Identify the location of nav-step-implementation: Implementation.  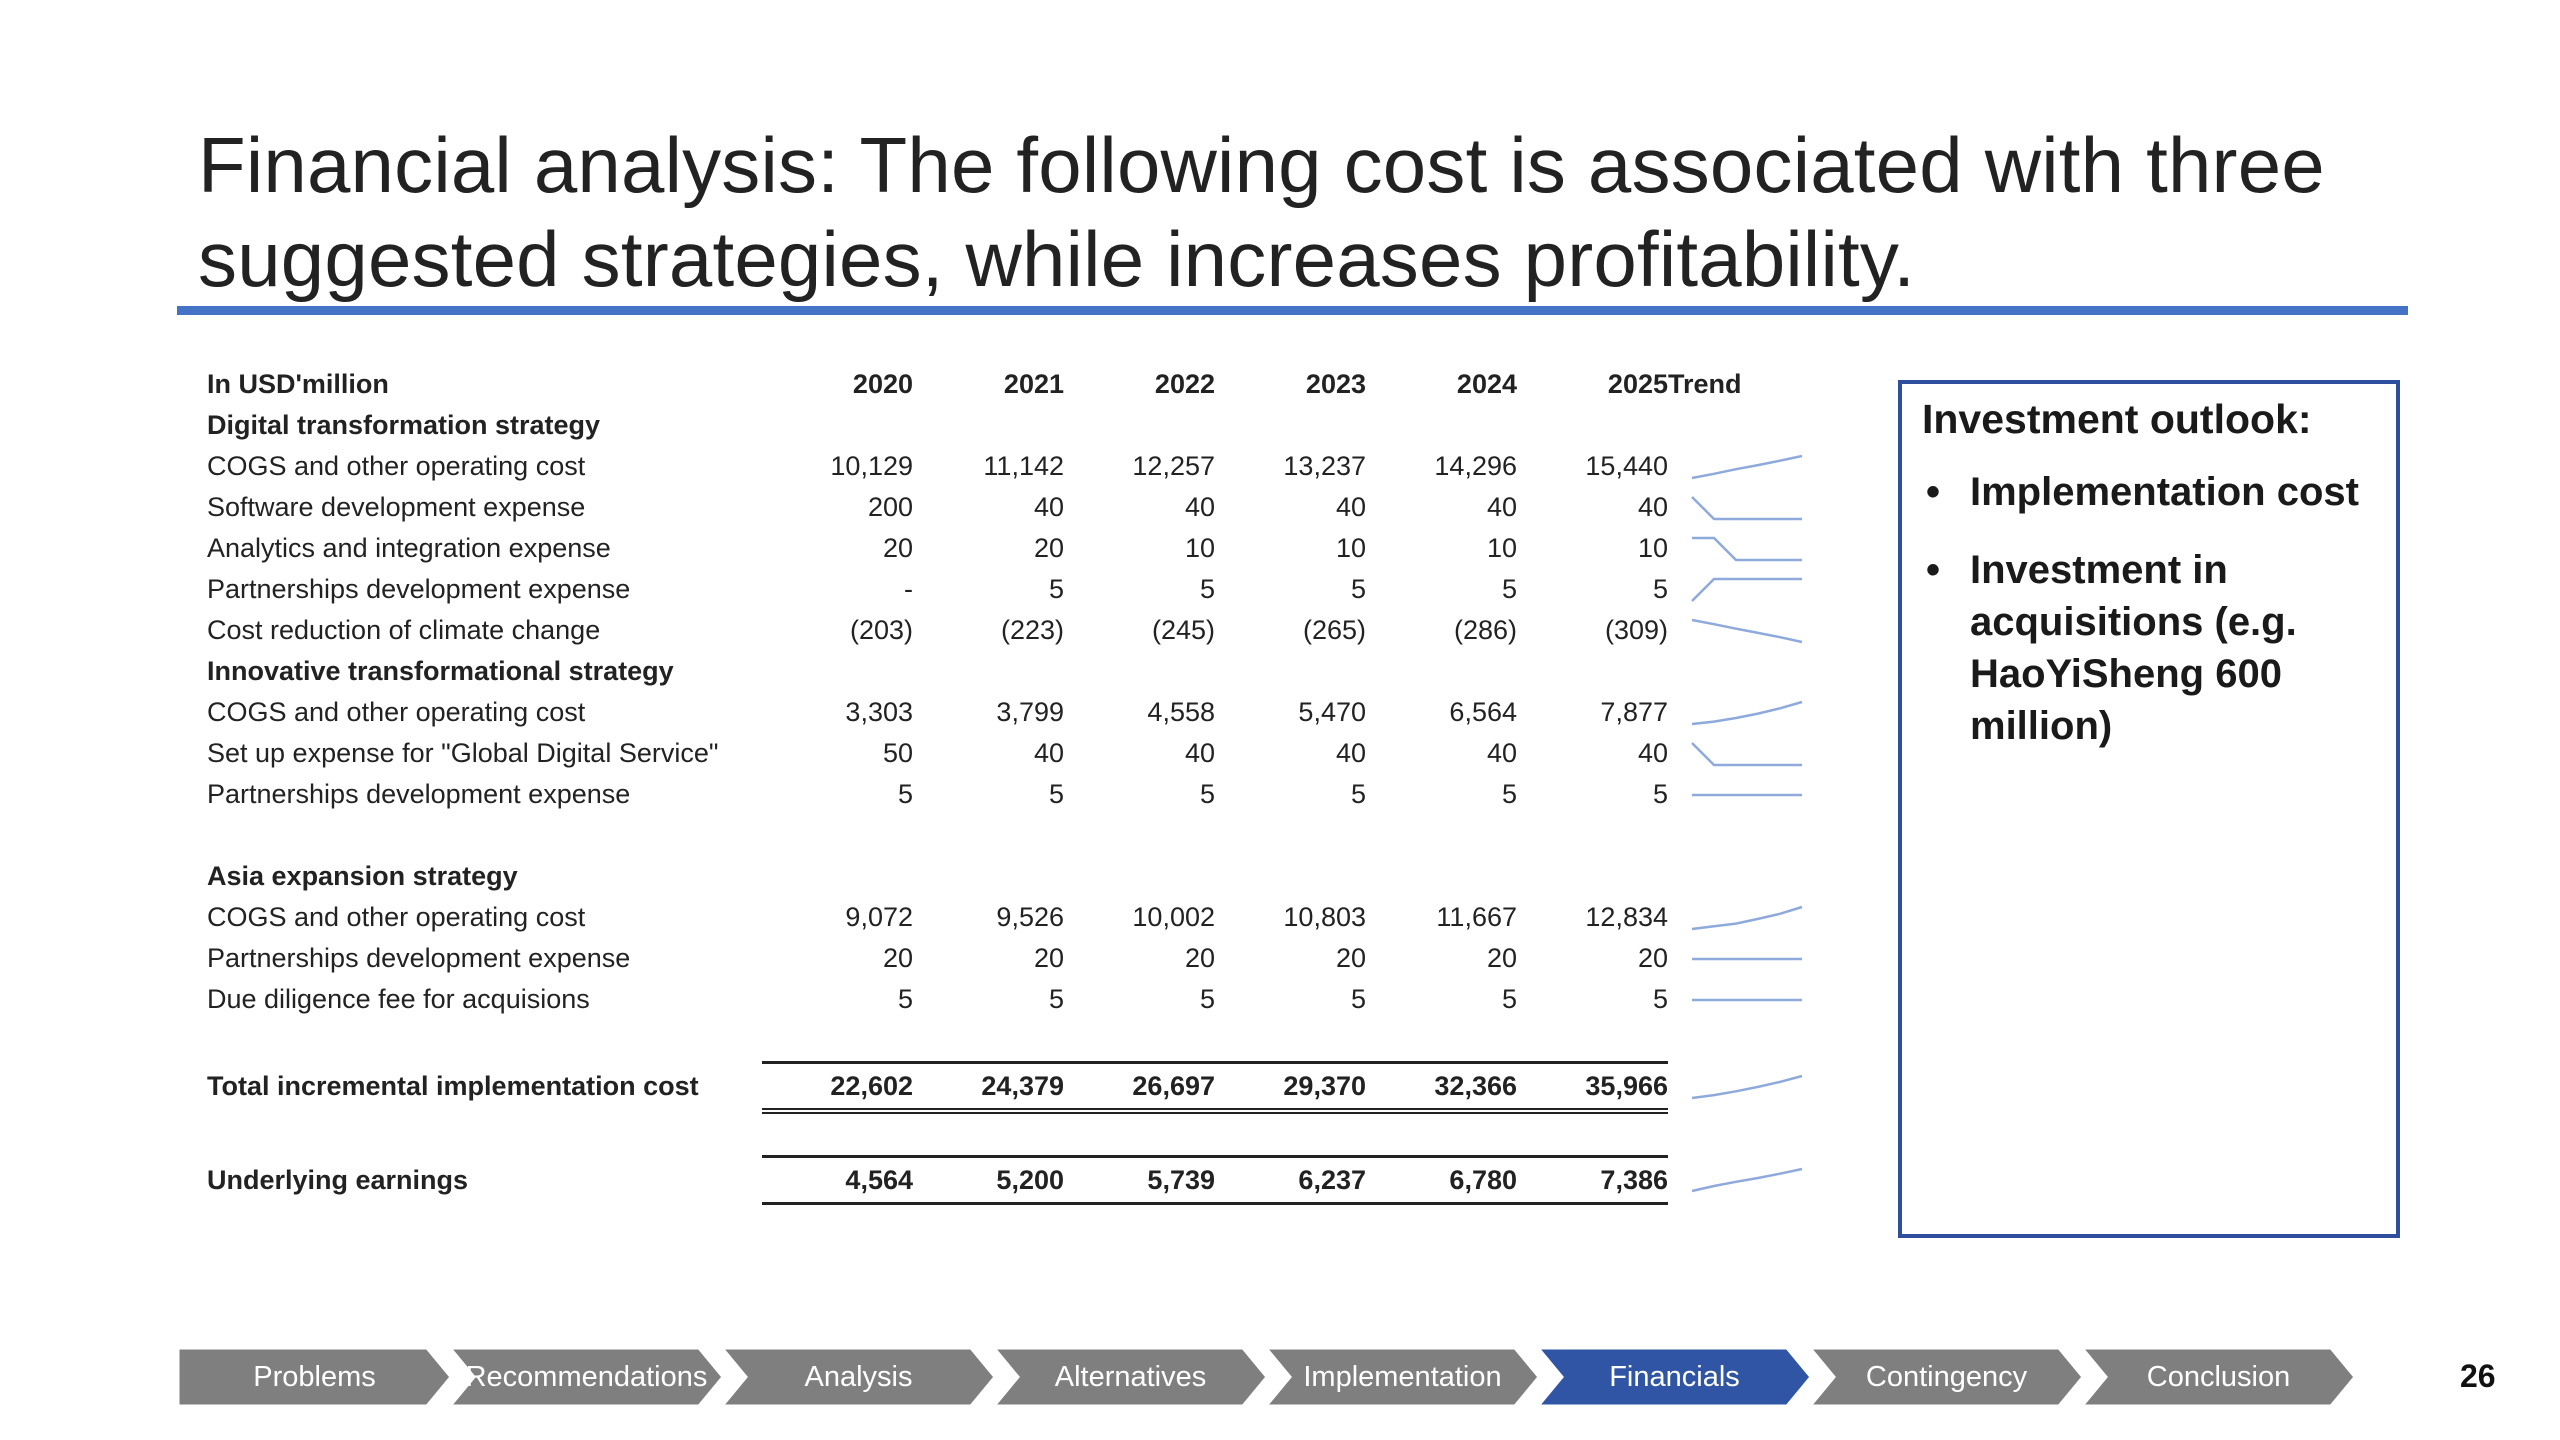
(1402, 1377).